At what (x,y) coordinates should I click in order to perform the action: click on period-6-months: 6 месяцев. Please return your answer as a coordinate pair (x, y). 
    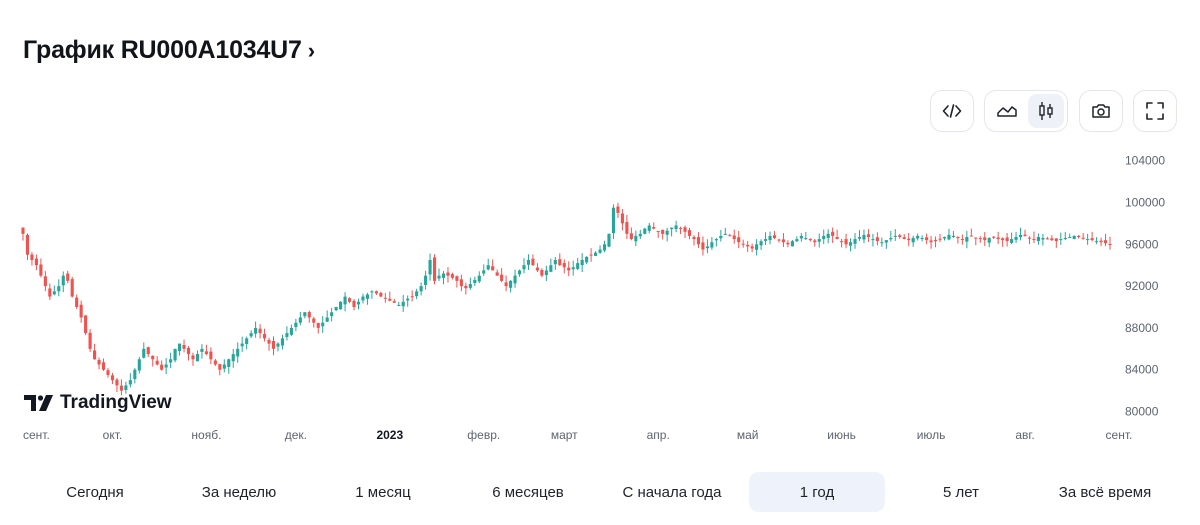
    Looking at the image, I should click on (528, 492).